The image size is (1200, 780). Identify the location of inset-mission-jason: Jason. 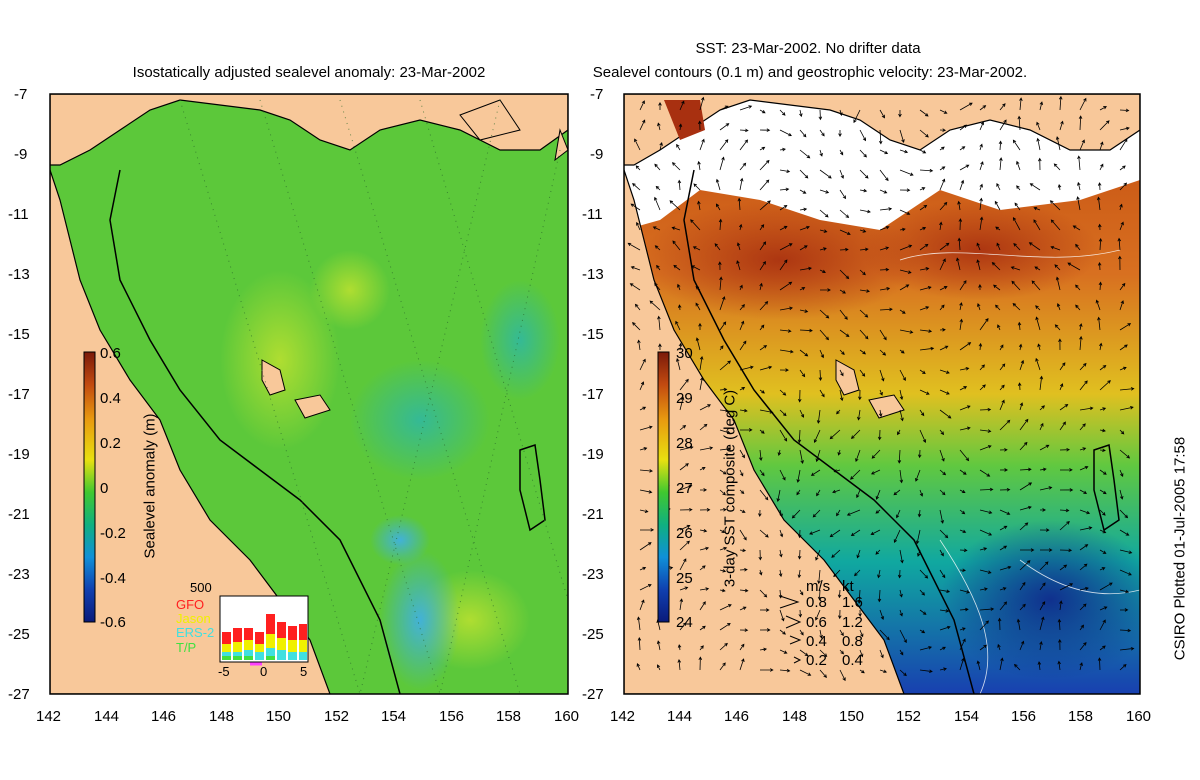
(193, 618).